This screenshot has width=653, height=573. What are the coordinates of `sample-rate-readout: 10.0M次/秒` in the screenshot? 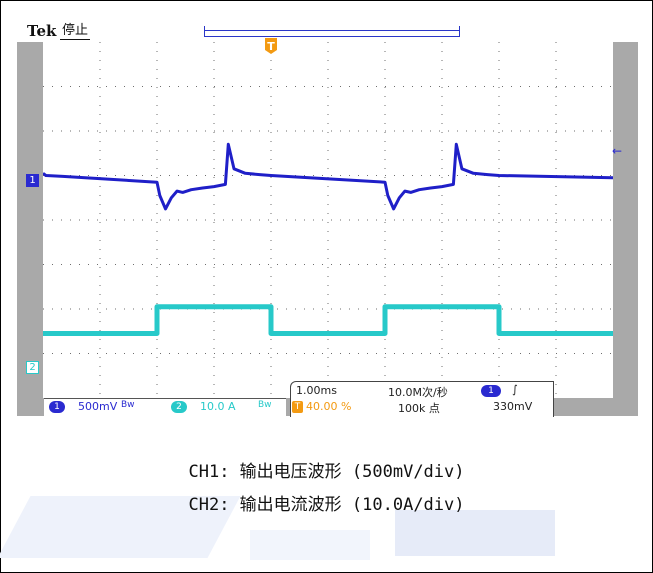 It's located at (418, 392).